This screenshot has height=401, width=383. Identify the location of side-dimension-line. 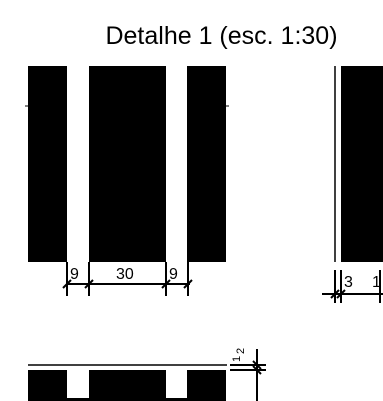
(352, 286).